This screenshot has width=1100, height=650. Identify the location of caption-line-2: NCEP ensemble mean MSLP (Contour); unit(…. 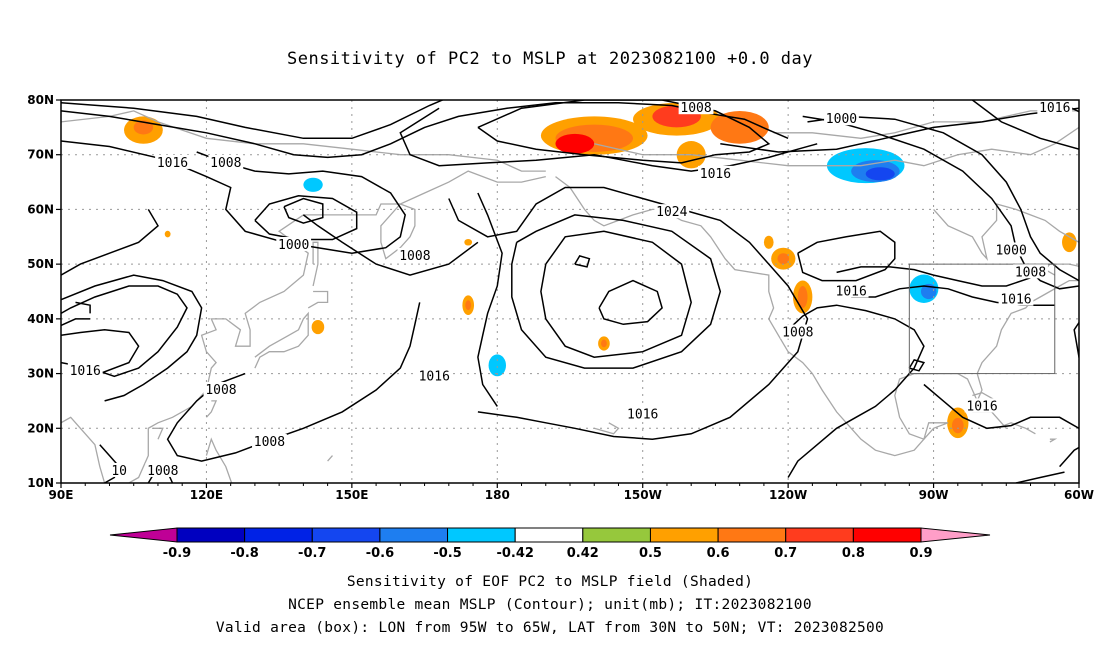
(550, 605).